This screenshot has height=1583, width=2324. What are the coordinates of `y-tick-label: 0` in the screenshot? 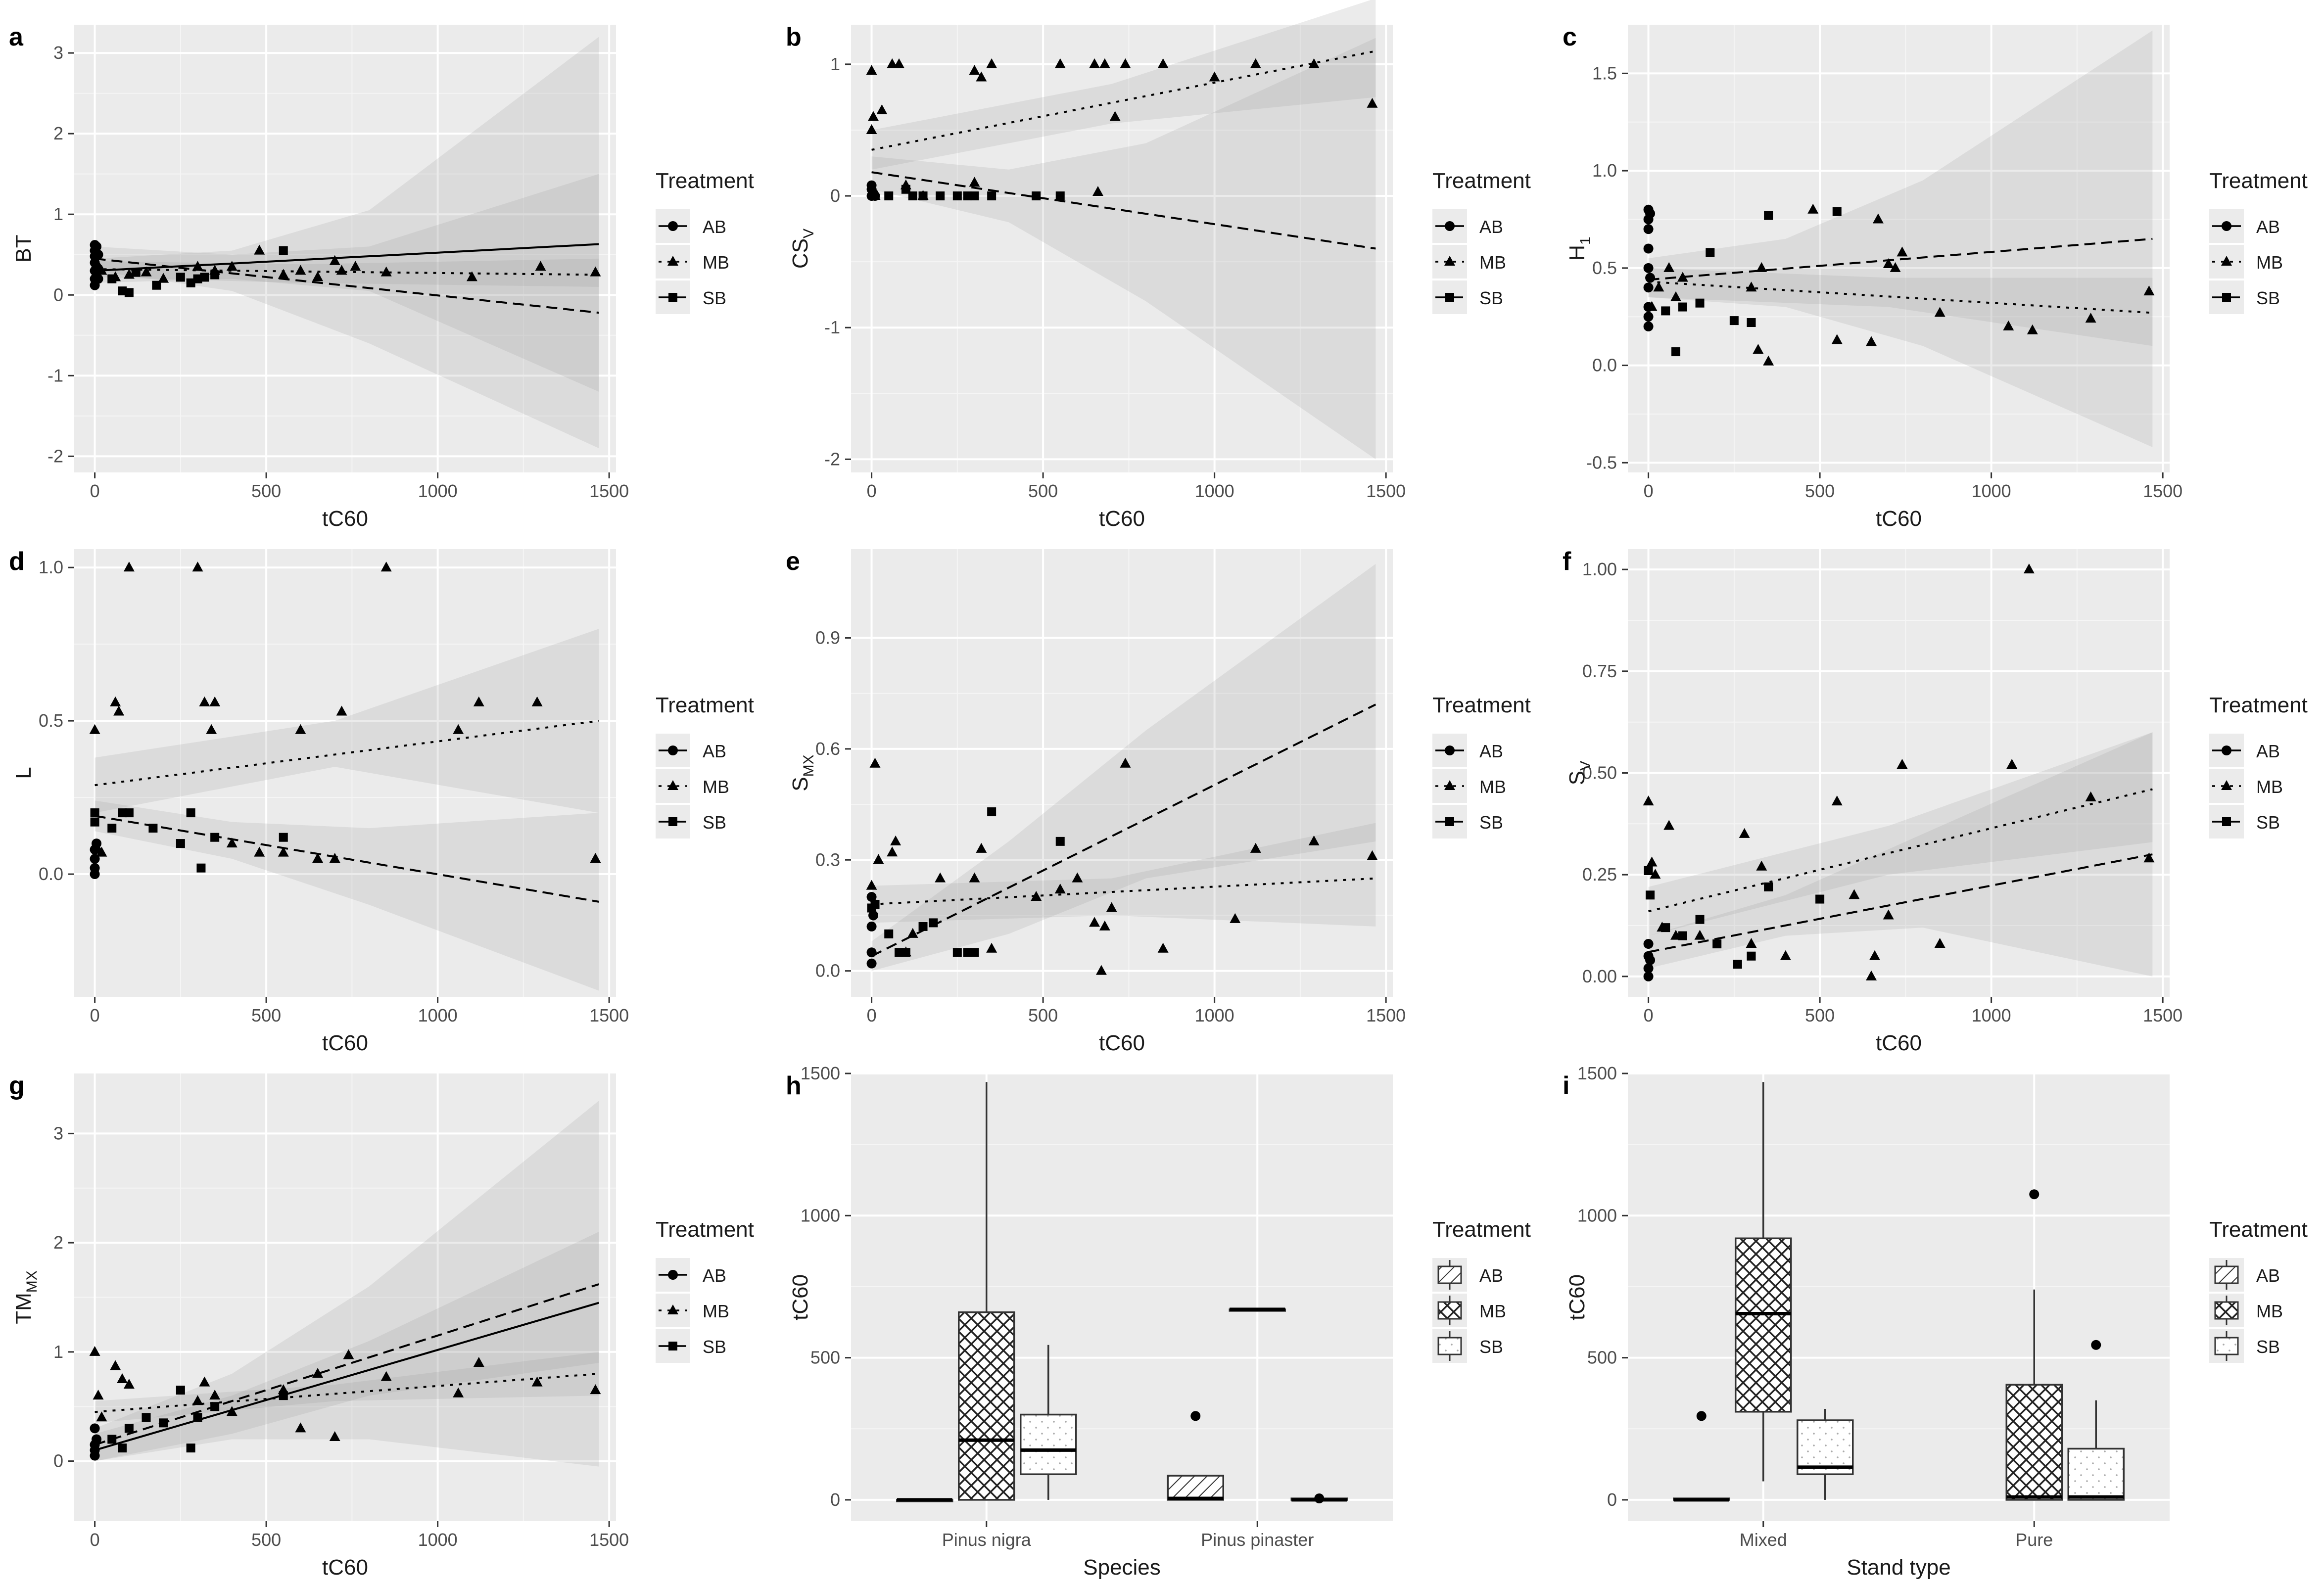 It's located at (835, 1500).